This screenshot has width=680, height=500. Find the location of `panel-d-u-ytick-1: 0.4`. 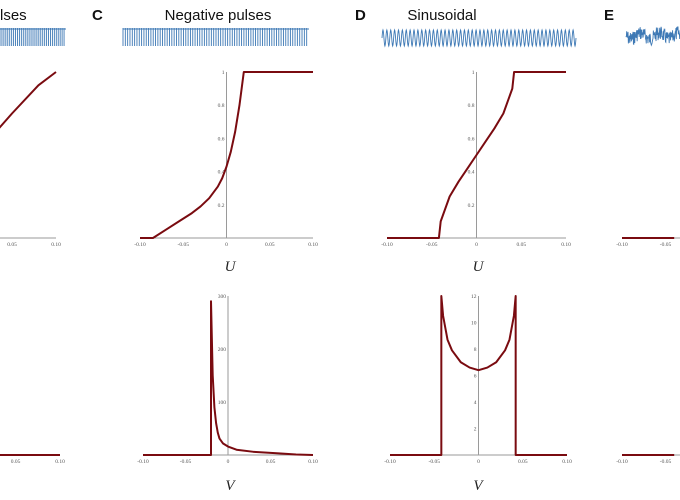

panel-d-u-ytick-1: 0.4 is located at coordinates (471, 173).